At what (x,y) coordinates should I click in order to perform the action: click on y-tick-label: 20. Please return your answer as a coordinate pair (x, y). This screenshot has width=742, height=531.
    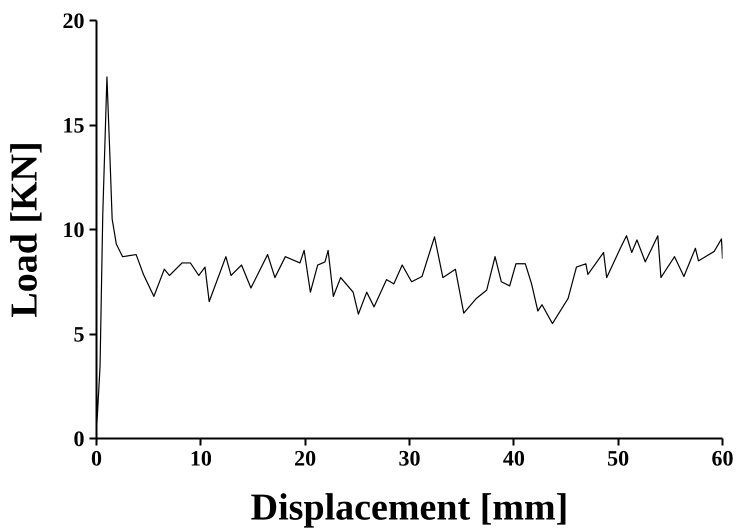
    Looking at the image, I should click on (73, 20).